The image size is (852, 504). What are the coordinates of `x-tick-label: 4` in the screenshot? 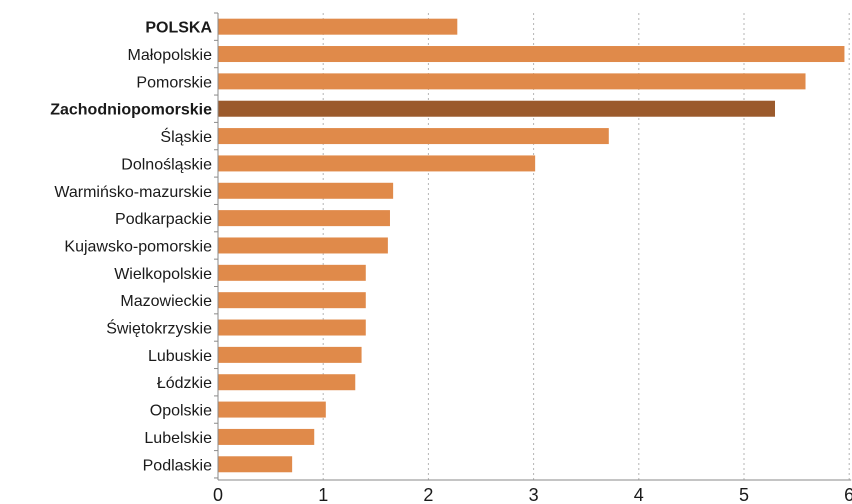 It's located at (639, 494).